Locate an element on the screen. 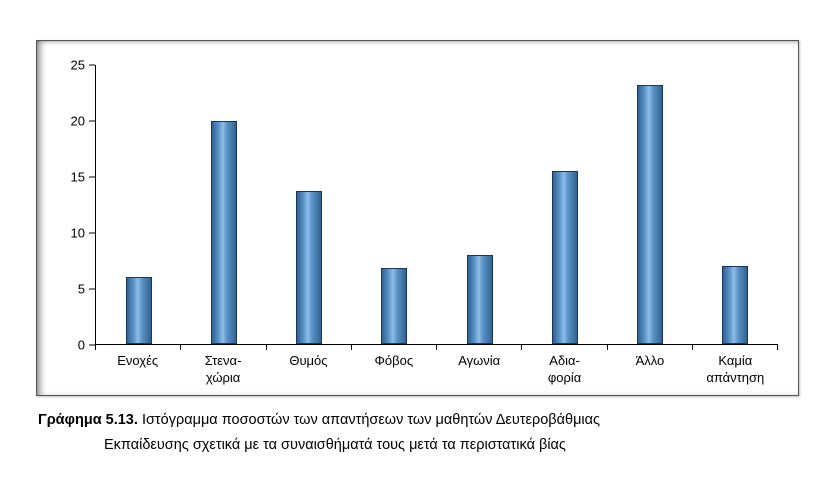  category-label-0: Ενοχές is located at coordinates (138, 361).